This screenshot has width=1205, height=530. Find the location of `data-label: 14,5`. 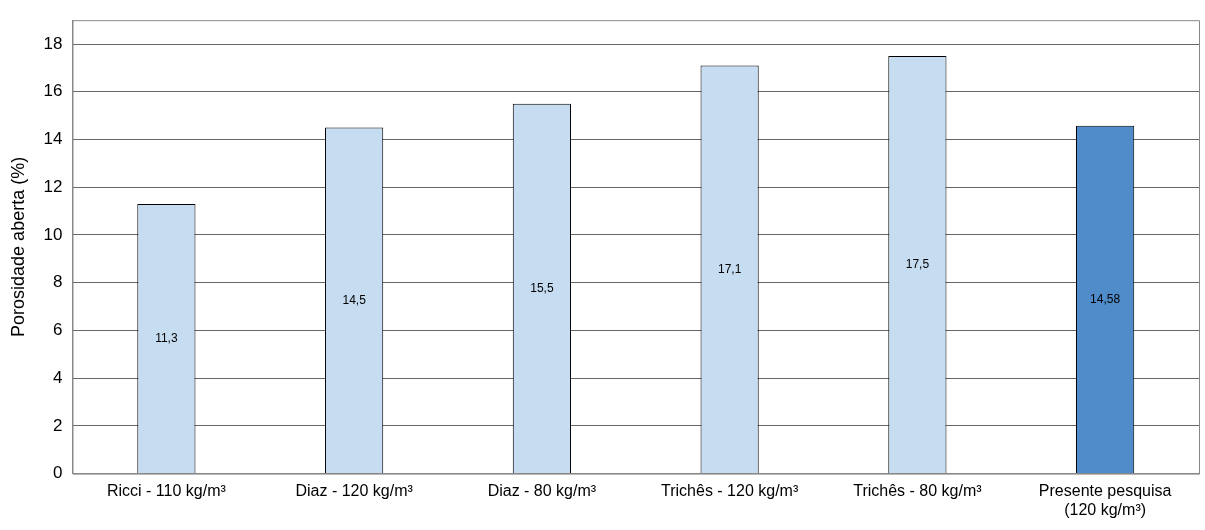

data-label: 14,5 is located at coordinates (354, 299).